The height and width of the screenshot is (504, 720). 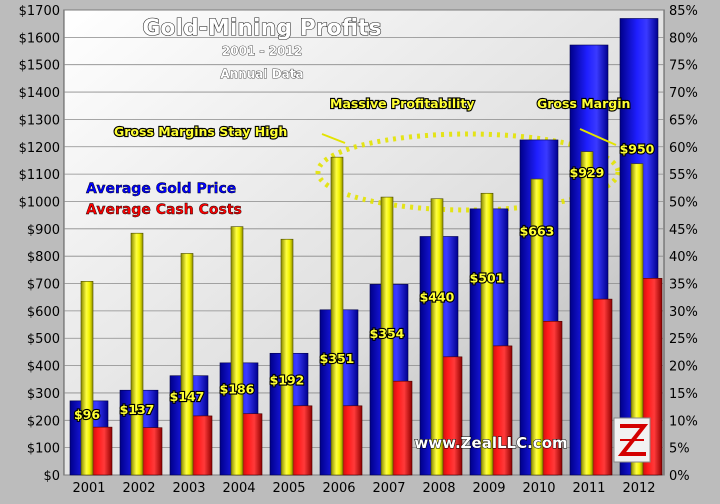 I want to click on x-axis-tick-label: 2001, so click(x=88, y=488).